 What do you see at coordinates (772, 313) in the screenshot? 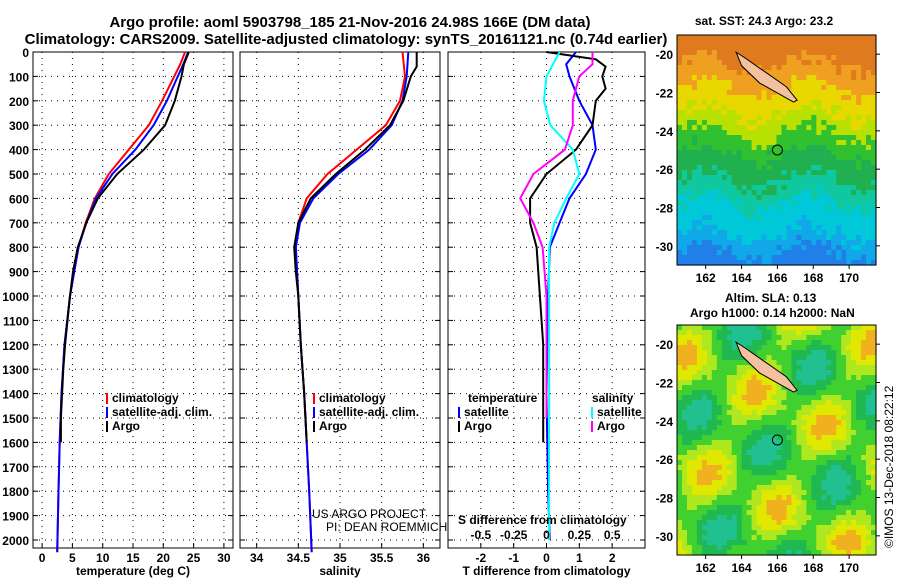
I see `sla-map-title2: Argo h1000: 0.14 h2000: NaN` at bounding box center [772, 313].